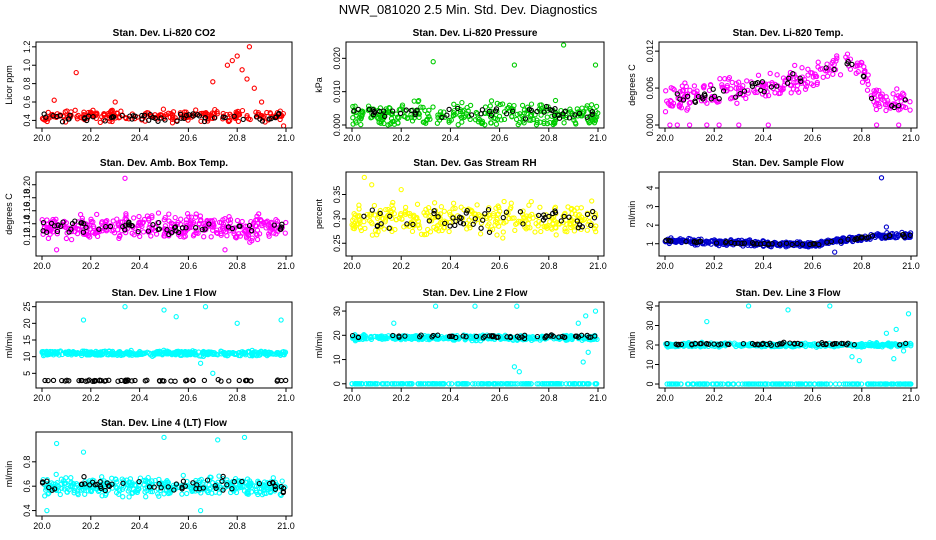 The height and width of the screenshot is (540, 936). I want to click on y-tick-label: 0.4, so click(27, 510).